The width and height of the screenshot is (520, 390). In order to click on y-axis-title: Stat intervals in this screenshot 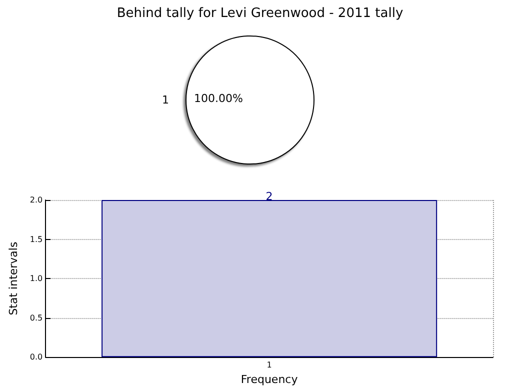, I will do `click(13, 279)`.